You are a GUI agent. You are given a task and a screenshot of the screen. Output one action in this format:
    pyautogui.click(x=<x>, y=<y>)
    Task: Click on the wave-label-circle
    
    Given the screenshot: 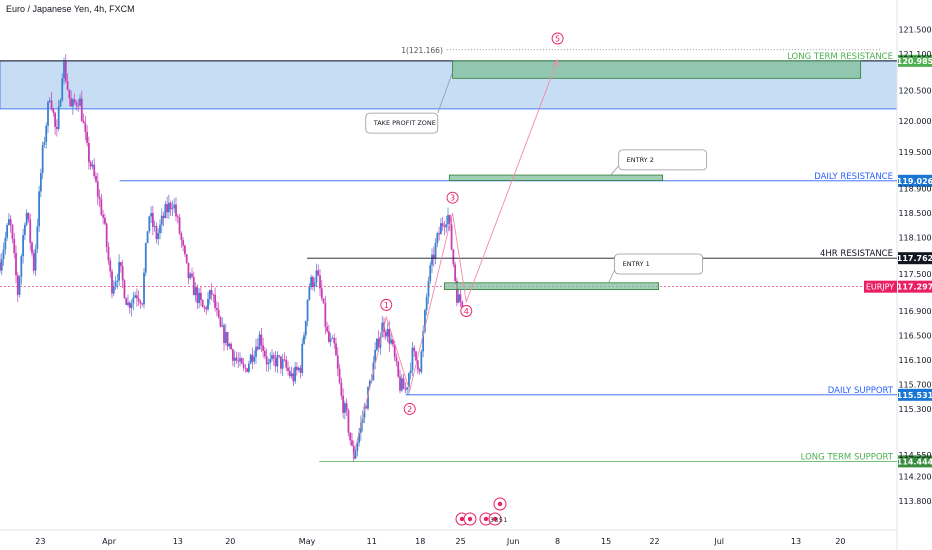 What is the action you would take?
    pyautogui.click(x=409, y=409)
    